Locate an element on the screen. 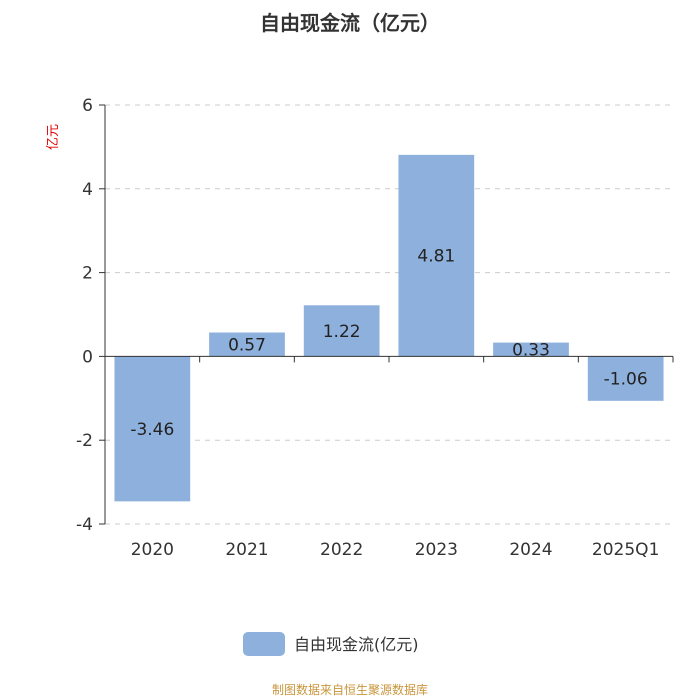  chart-title: 自由现金流（亿元） is located at coordinates (350, 23).